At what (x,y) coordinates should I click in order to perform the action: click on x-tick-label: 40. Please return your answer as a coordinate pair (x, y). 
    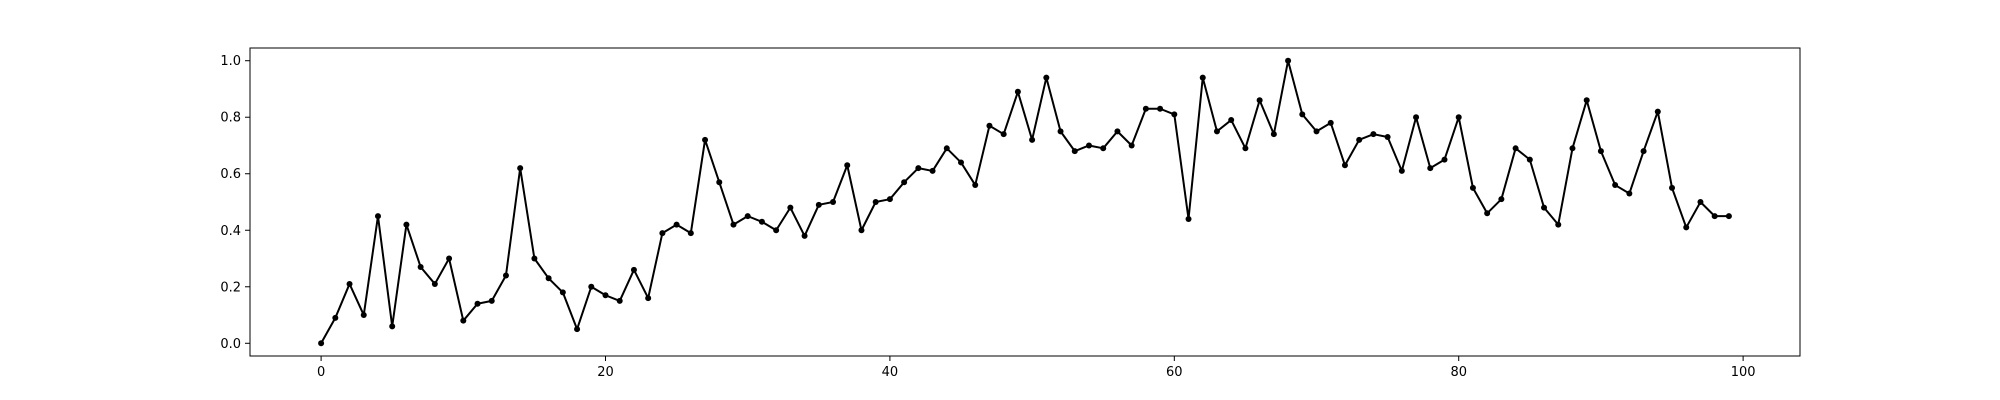
    Looking at the image, I should click on (890, 372).